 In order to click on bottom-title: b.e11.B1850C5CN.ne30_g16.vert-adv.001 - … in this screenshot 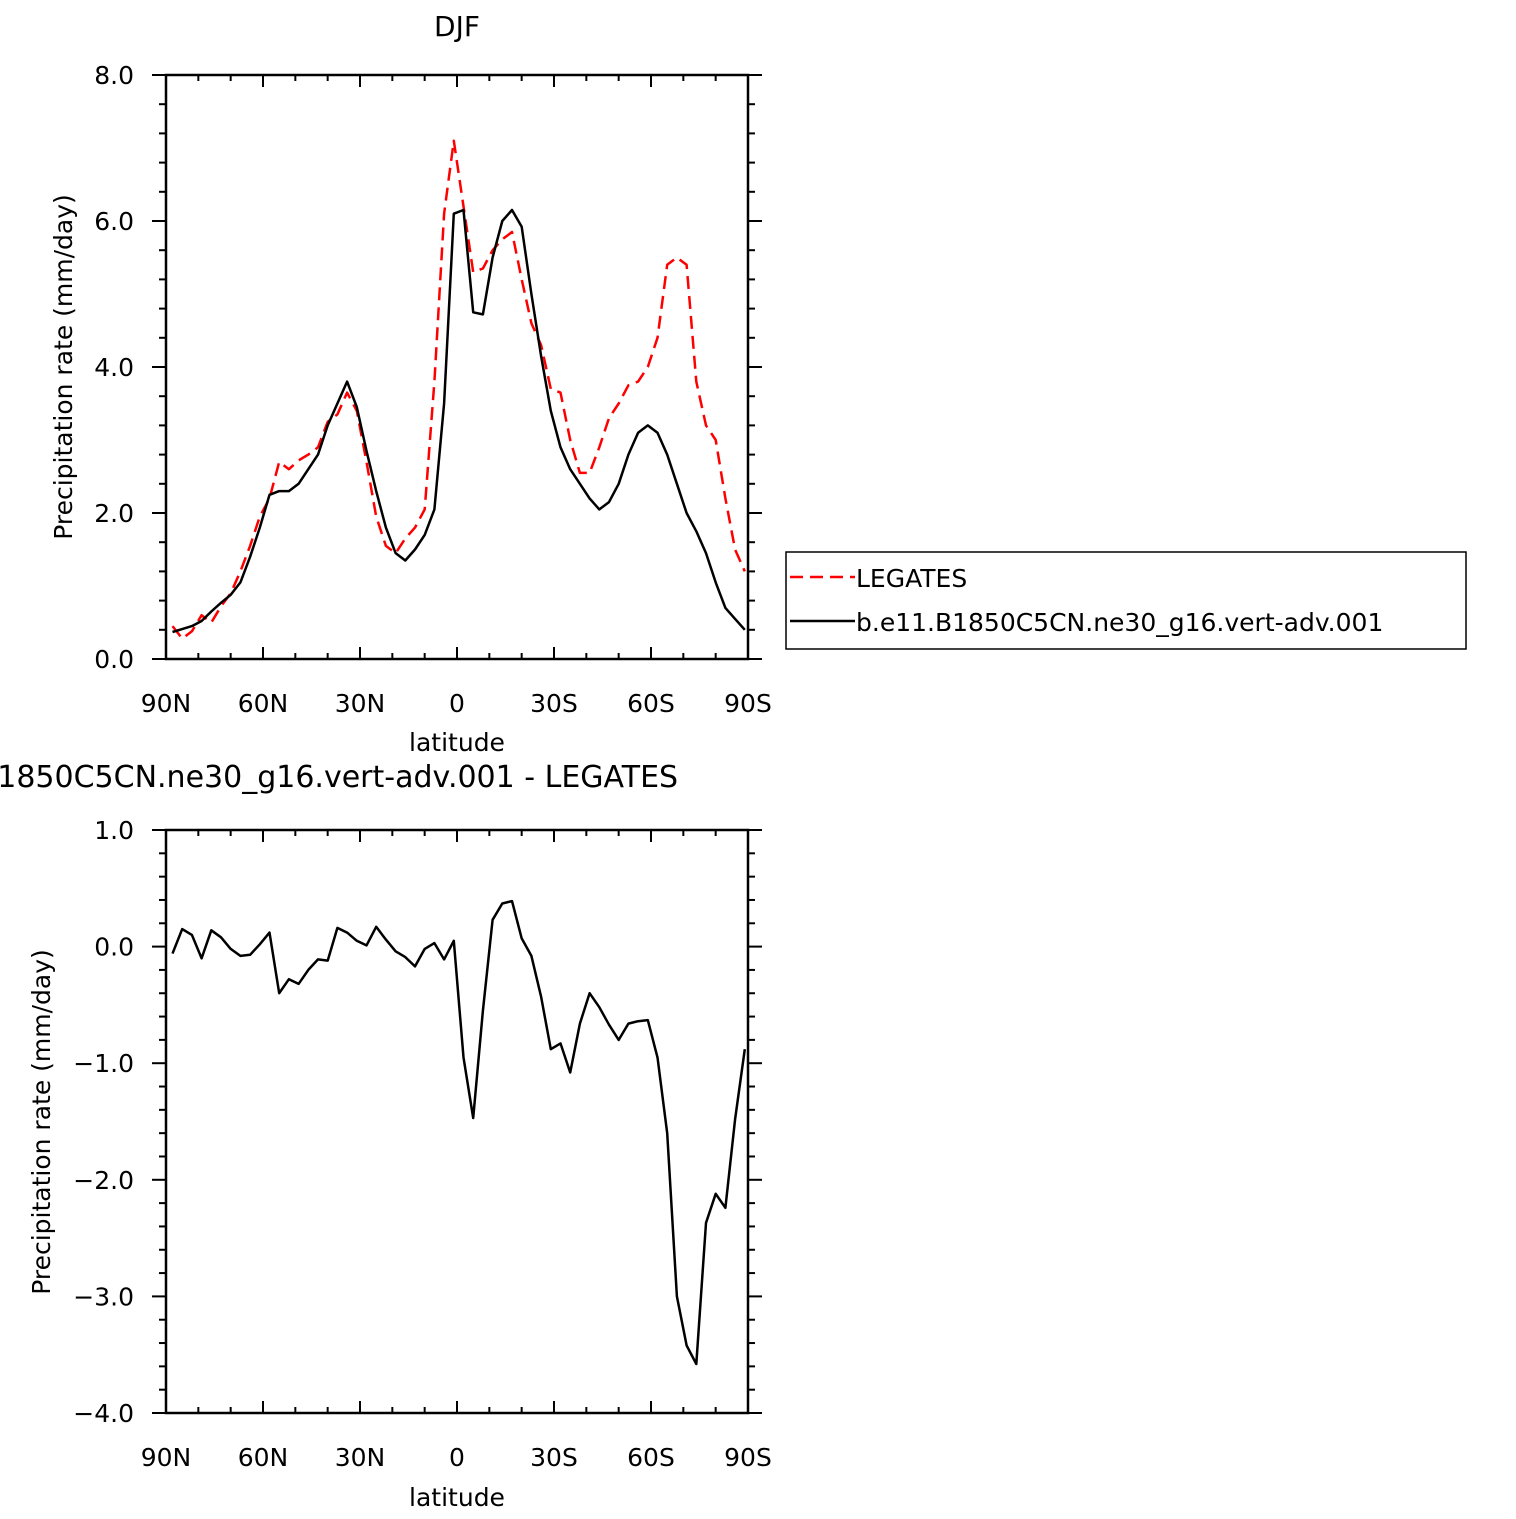, I will do `click(339, 777)`.